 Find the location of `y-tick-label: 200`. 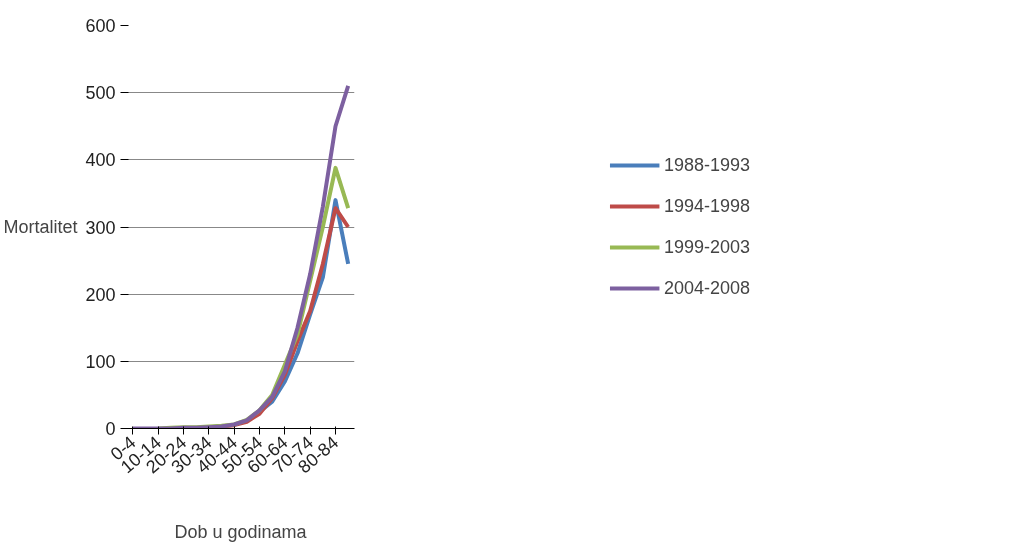

y-tick-label: 200 is located at coordinates (100, 294).